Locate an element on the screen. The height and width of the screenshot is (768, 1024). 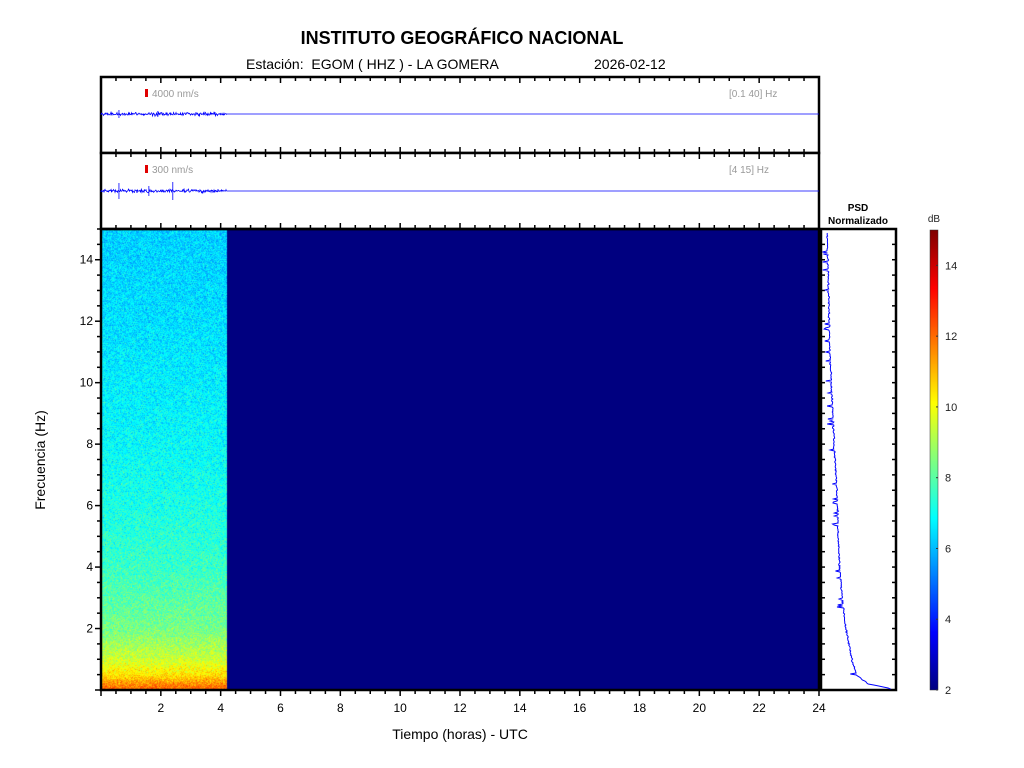
colorbar-tick-label: 12 is located at coordinates (951, 337).